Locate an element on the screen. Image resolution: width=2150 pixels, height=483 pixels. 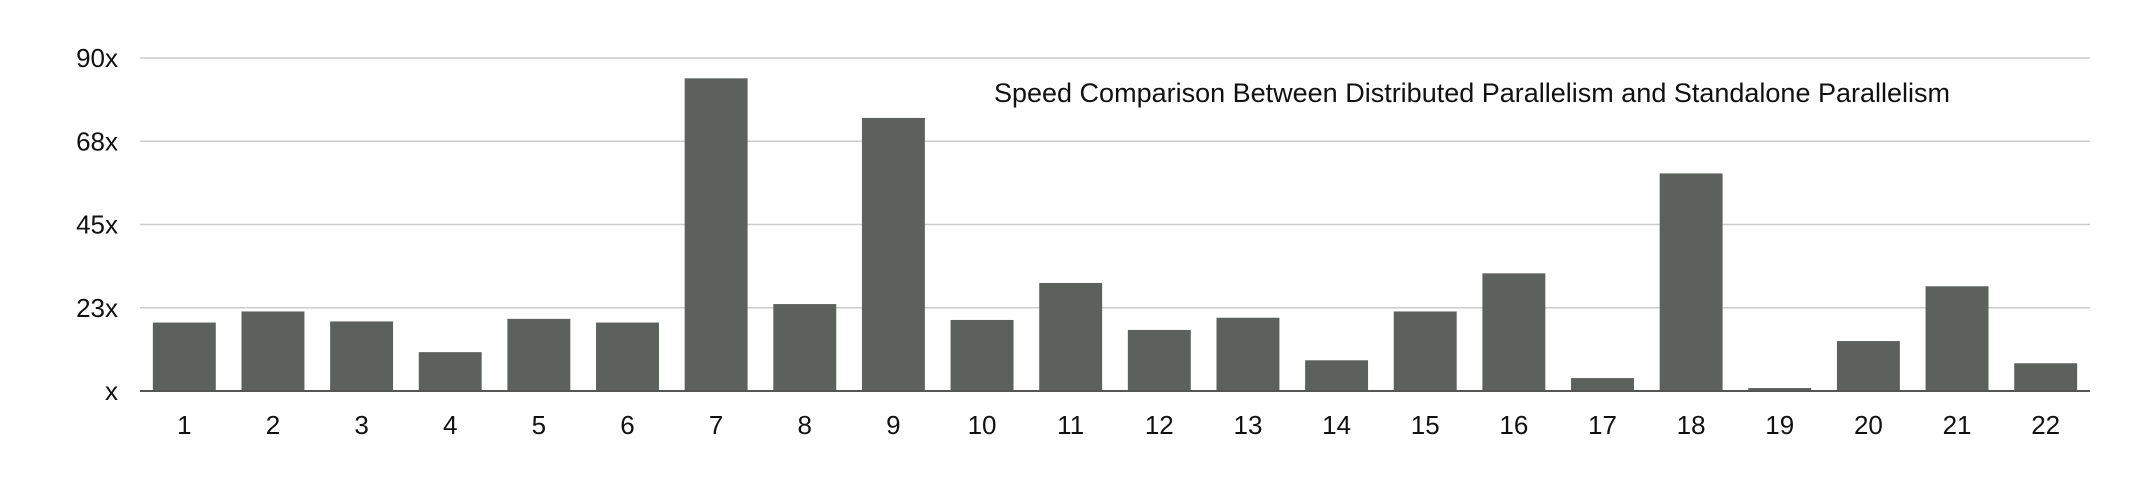
x-tick-label: 20 is located at coordinates (1868, 425).